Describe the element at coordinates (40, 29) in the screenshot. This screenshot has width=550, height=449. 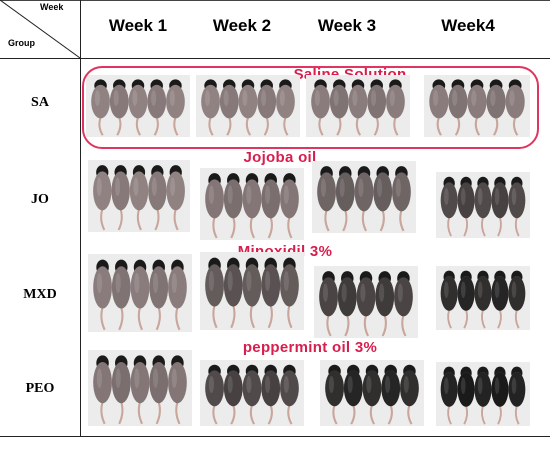
I see `header-diagonal-line` at that location.